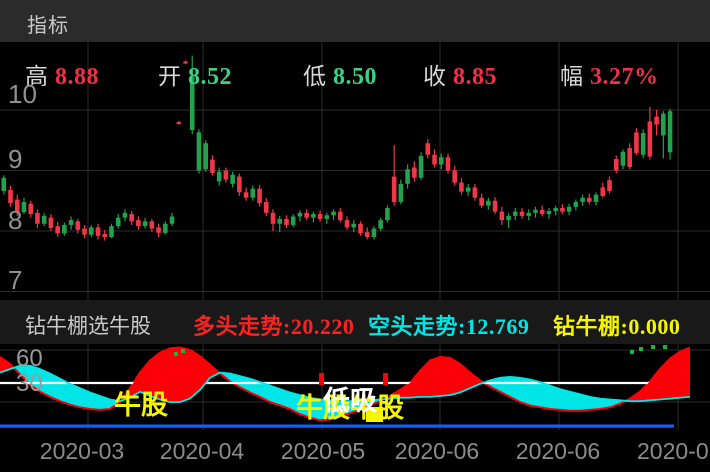  Describe the element at coordinates (617, 326) in the screenshot. I see `indicator-own-value: 钻牛棚:0.000` at that location.